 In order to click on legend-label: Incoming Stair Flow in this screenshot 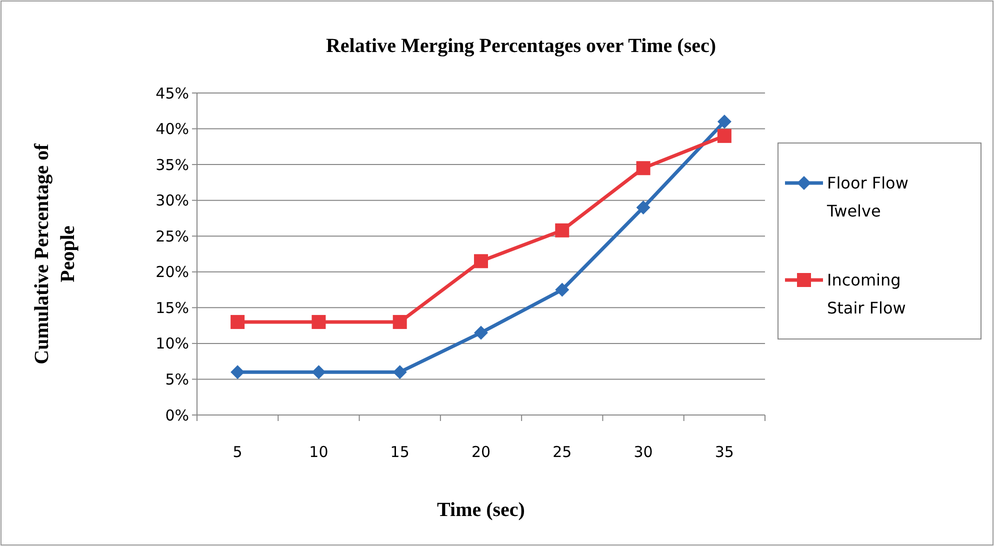, I will do `click(866, 294)`.